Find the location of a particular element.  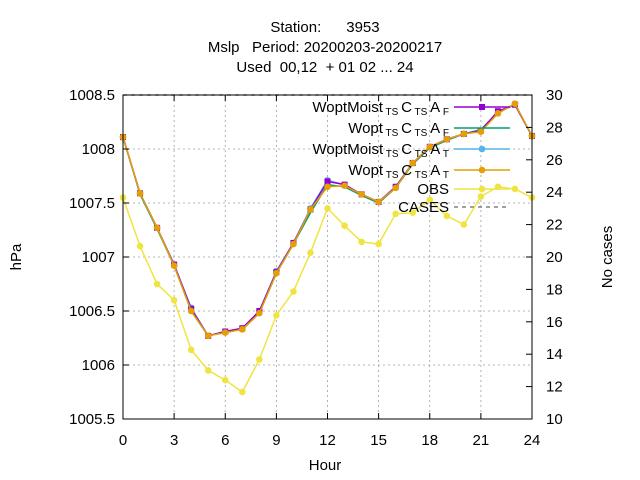

legend-label: Wopt TS C TS A F is located at coordinates (398, 129).